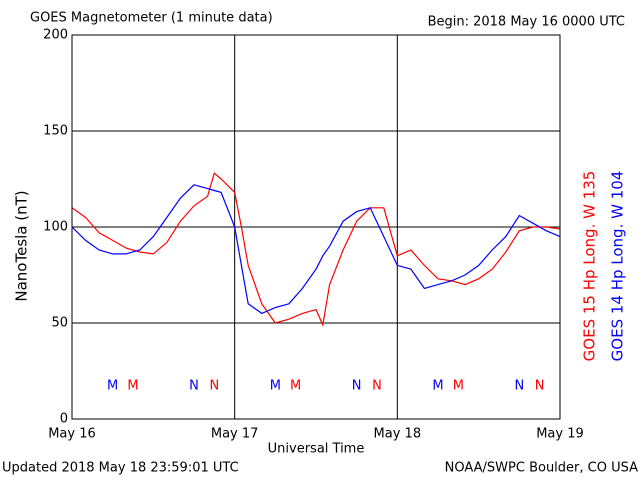  Describe the element at coordinates (235, 434) in the screenshot. I see `x-tick-label: May 17` at that location.